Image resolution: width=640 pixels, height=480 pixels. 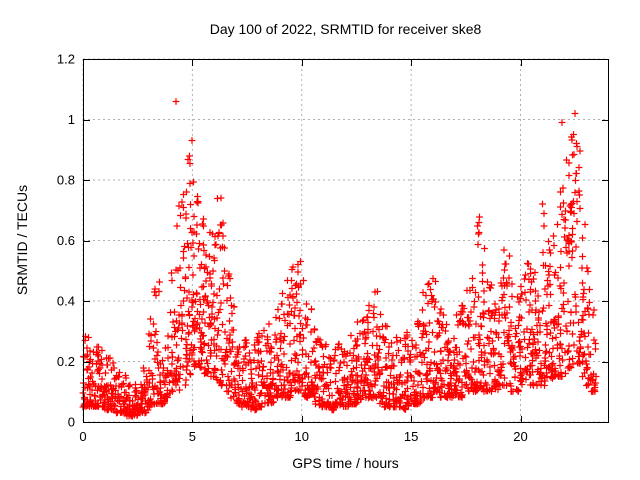 I want to click on svg-text: 0.4, so click(x=66, y=301).